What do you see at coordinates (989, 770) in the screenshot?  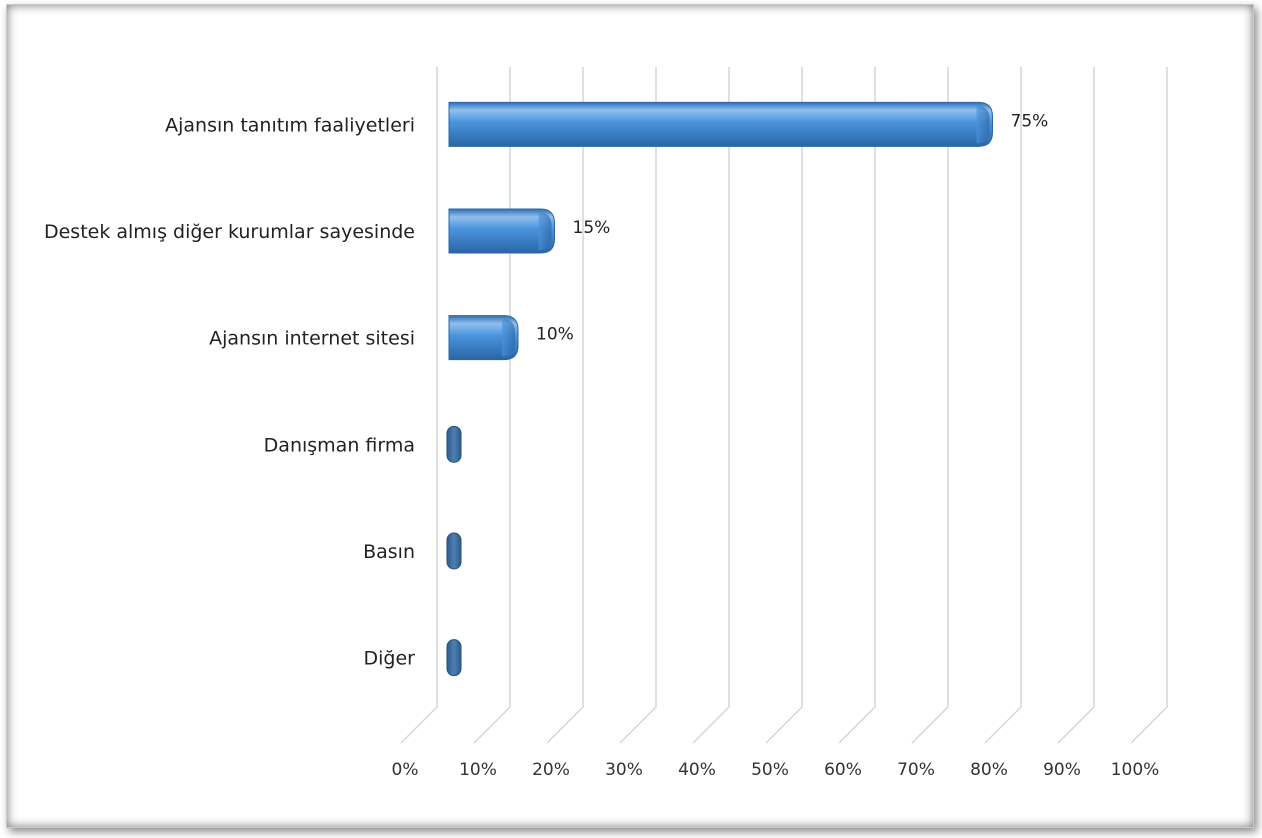 I see `x-tick-label: 80%` at bounding box center [989, 770].